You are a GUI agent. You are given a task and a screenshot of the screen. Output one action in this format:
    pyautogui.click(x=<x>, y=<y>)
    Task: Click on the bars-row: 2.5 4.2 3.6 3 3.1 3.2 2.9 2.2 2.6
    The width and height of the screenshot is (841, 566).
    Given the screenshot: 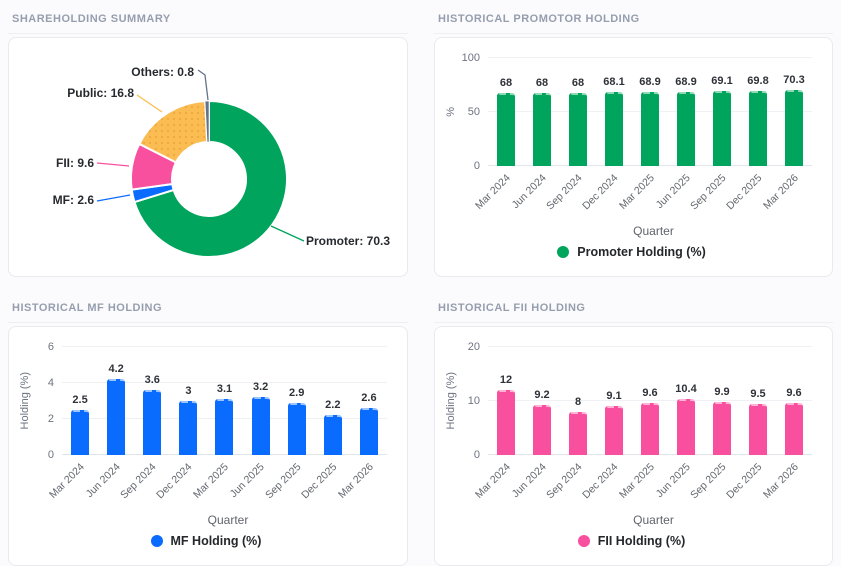 What is the action you would take?
    pyautogui.click(x=224, y=401)
    